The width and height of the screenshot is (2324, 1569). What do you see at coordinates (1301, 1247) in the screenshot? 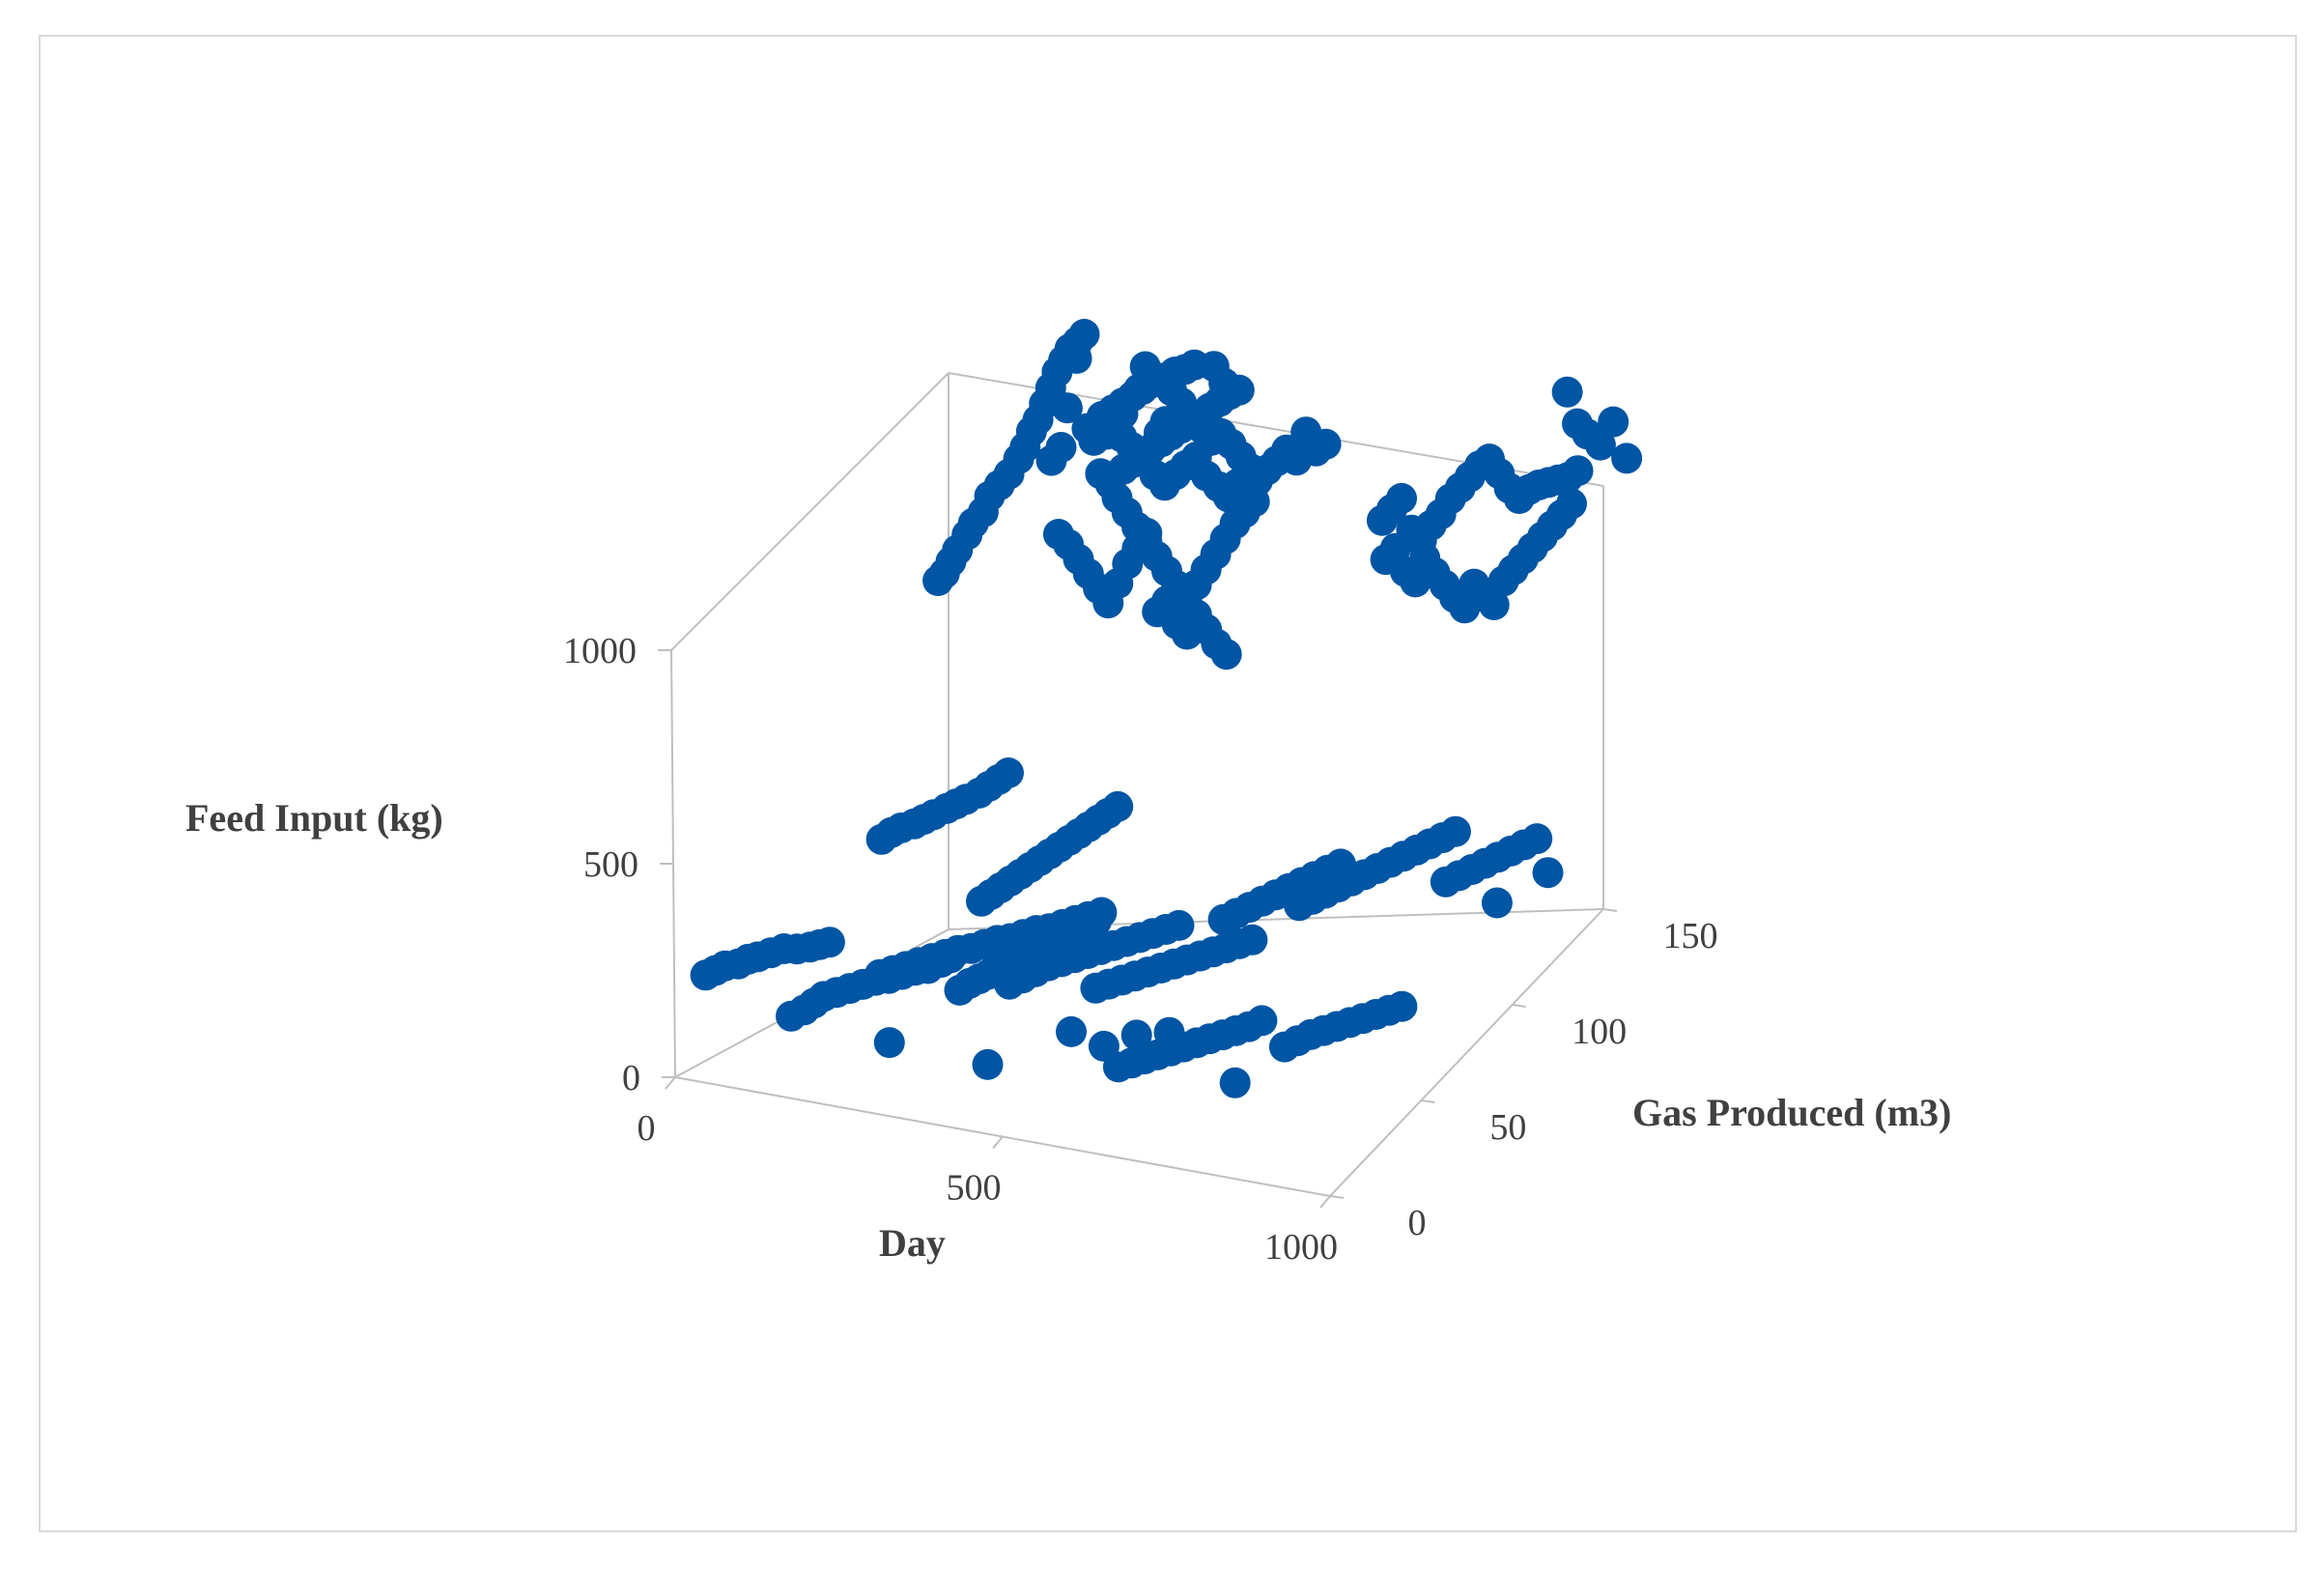
I see `x-tick-label: 1000` at bounding box center [1301, 1247].